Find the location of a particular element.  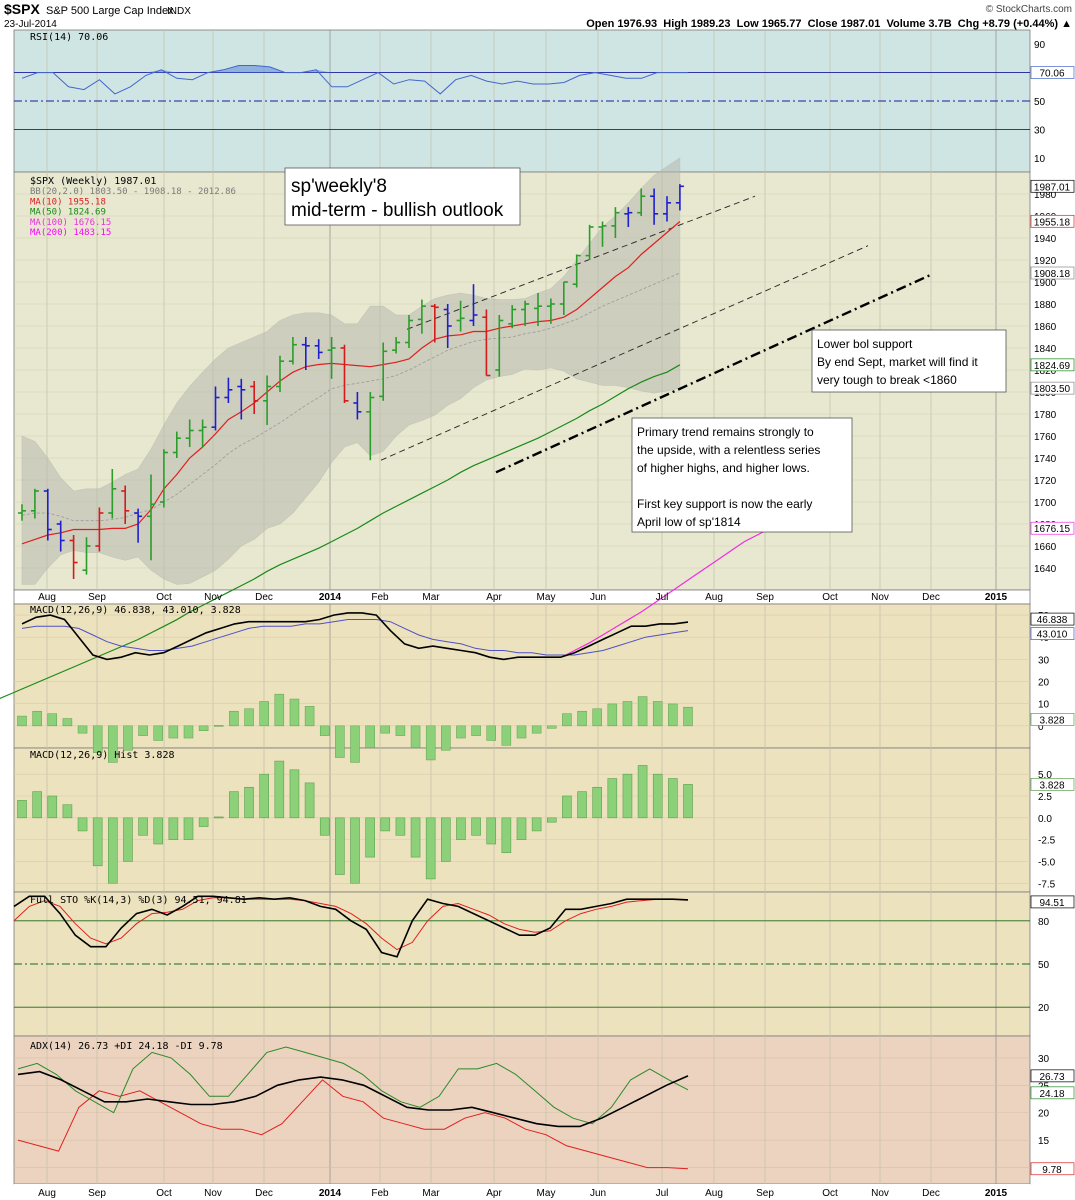

minus-di-value-label-group: 9.78 is located at coordinates (1052, 1169).